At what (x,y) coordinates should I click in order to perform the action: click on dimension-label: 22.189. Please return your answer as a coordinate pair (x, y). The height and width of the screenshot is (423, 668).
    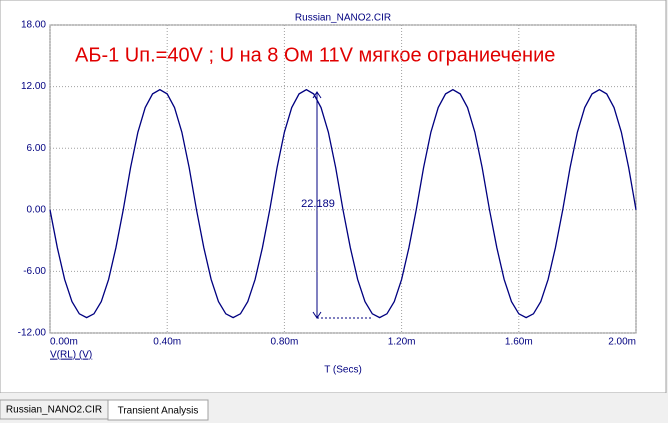
    Looking at the image, I should click on (318, 204).